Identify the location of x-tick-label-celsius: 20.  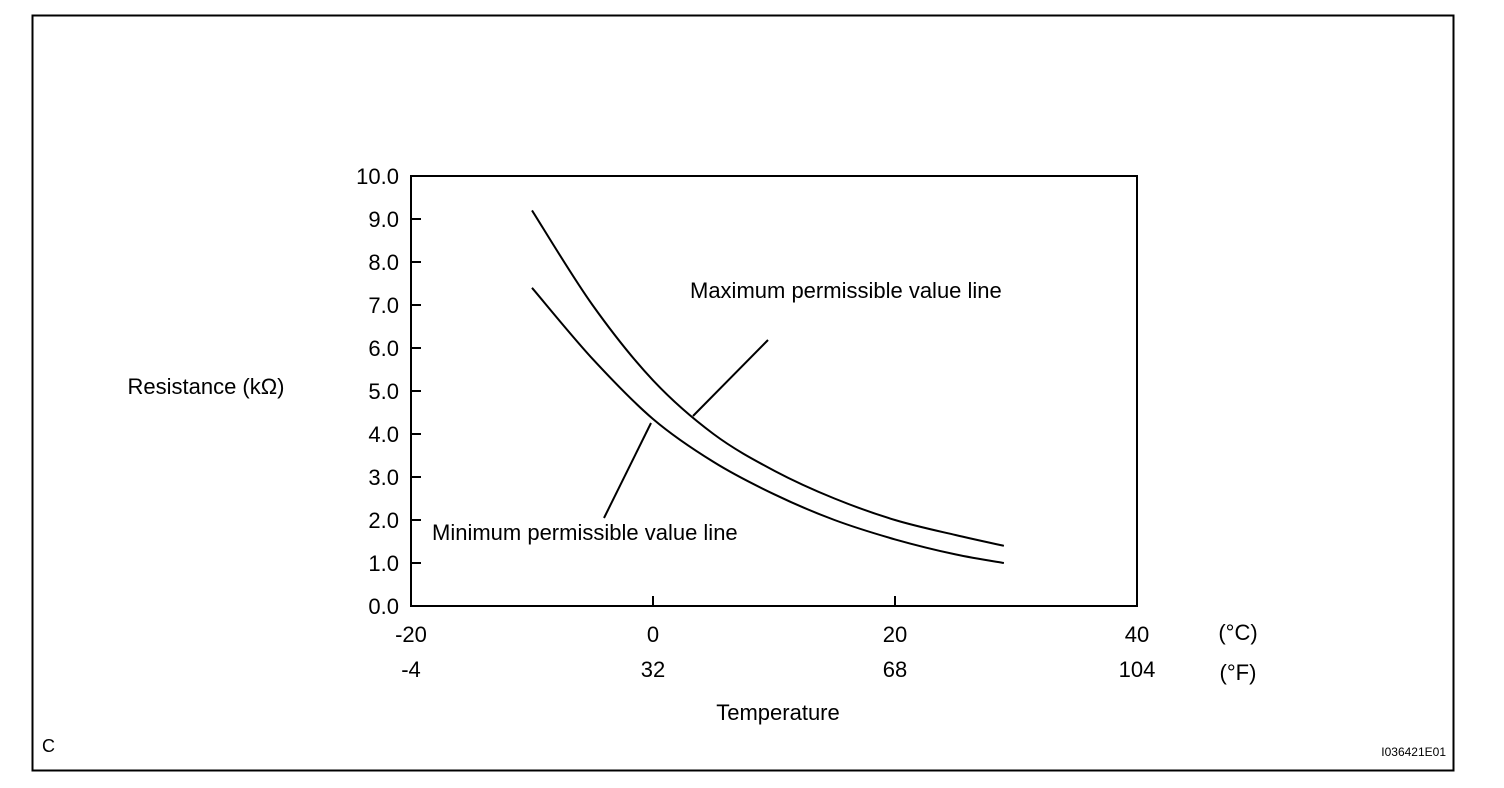
(895, 634).